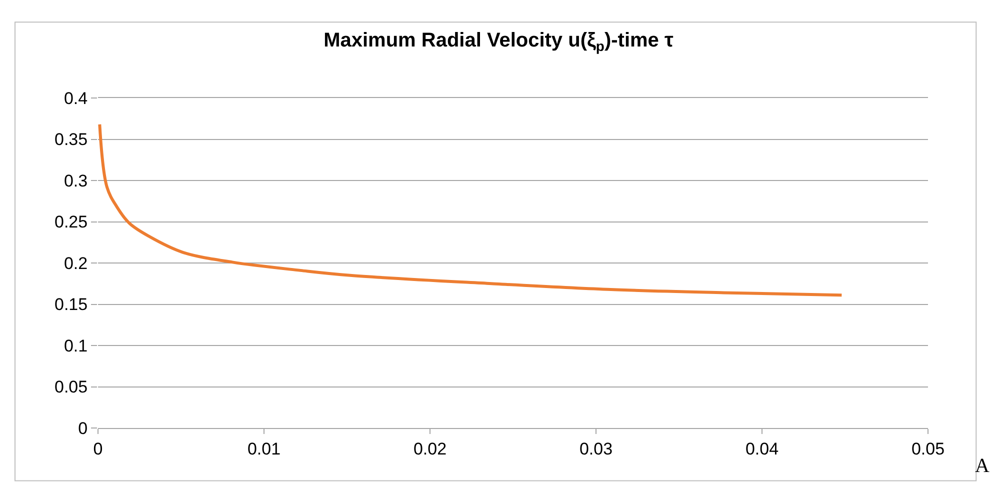  What do you see at coordinates (76, 263) in the screenshot?
I see `y-tick-label: 0.2` at bounding box center [76, 263].